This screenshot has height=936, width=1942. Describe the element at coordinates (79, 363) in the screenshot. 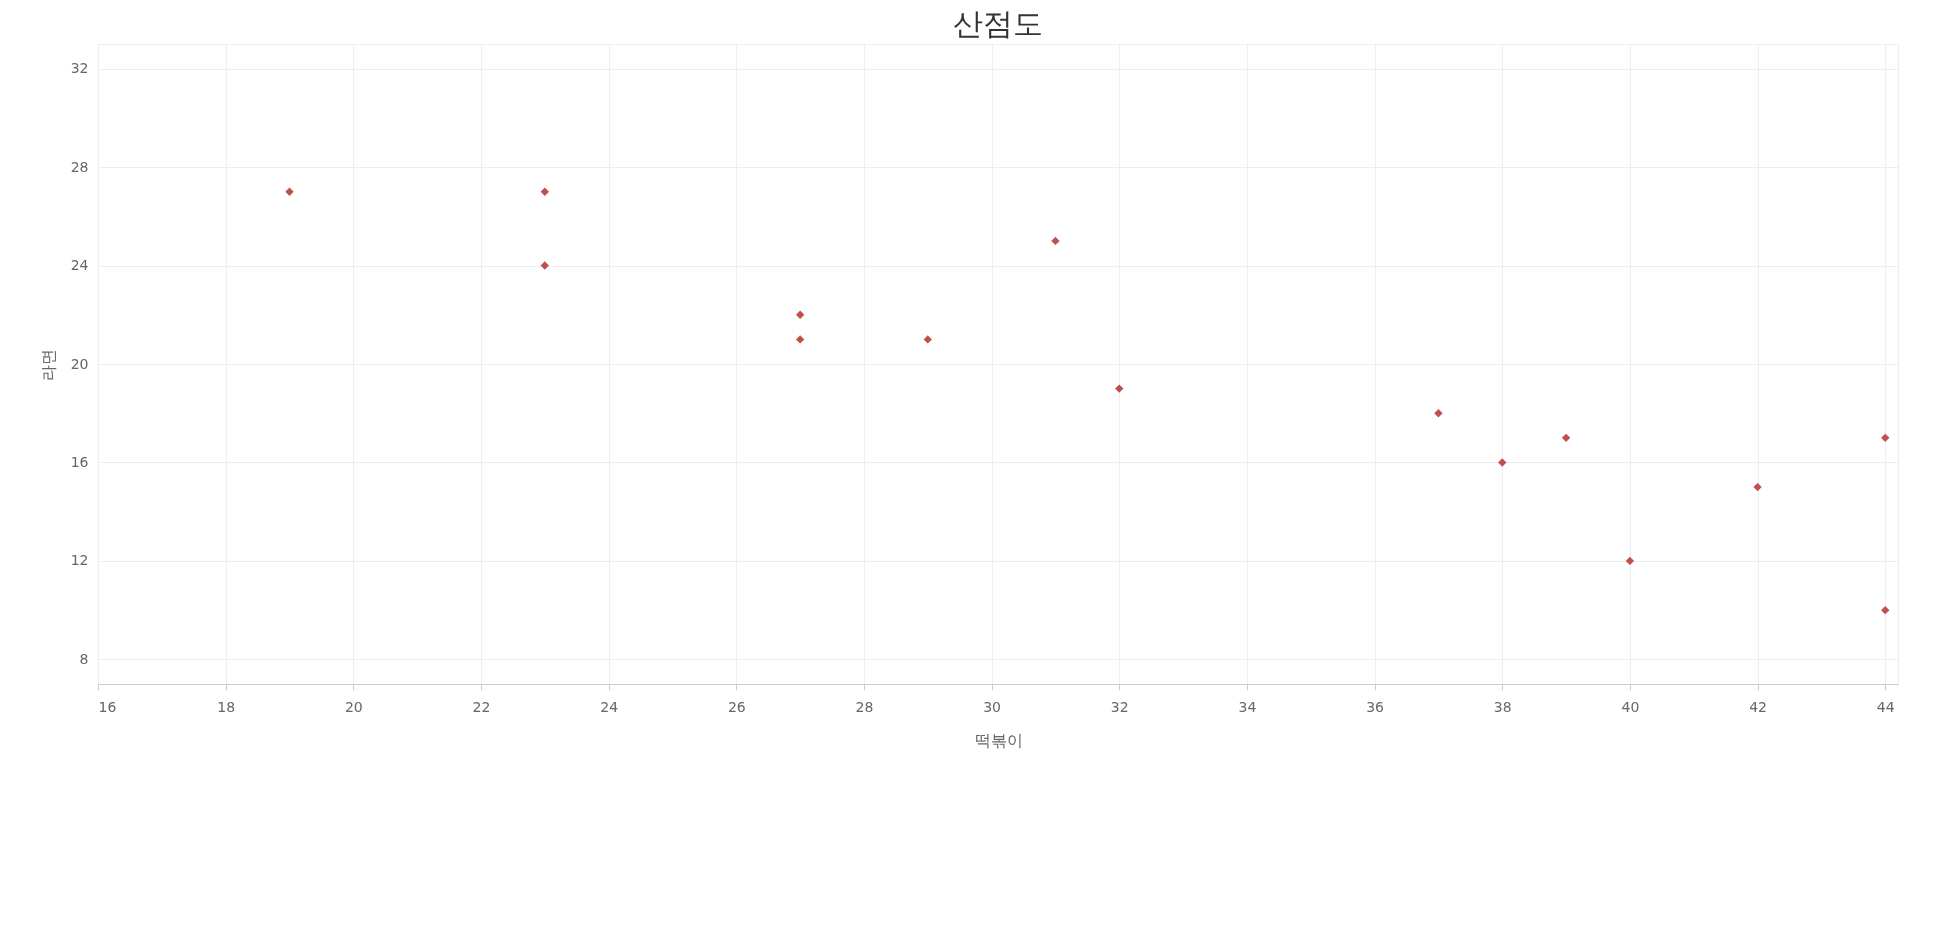

I see `y-tick-label: 20` at that location.